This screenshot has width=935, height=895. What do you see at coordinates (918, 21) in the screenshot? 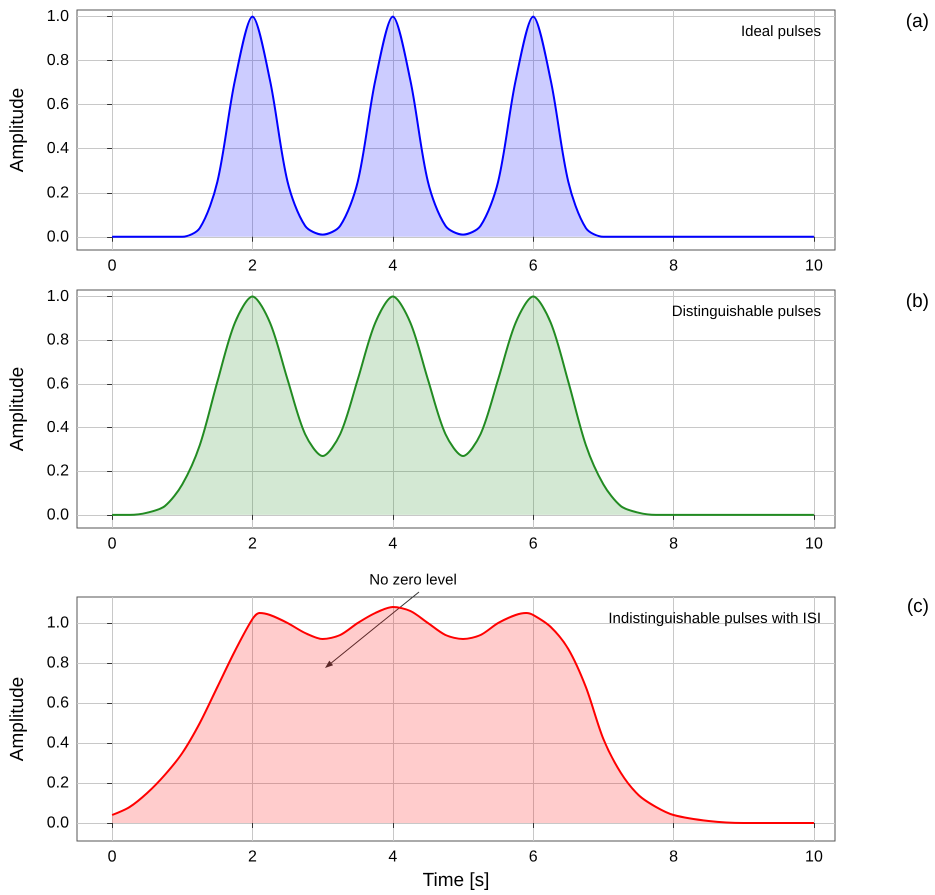
I see `text: (a)` at bounding box center [918, 21].